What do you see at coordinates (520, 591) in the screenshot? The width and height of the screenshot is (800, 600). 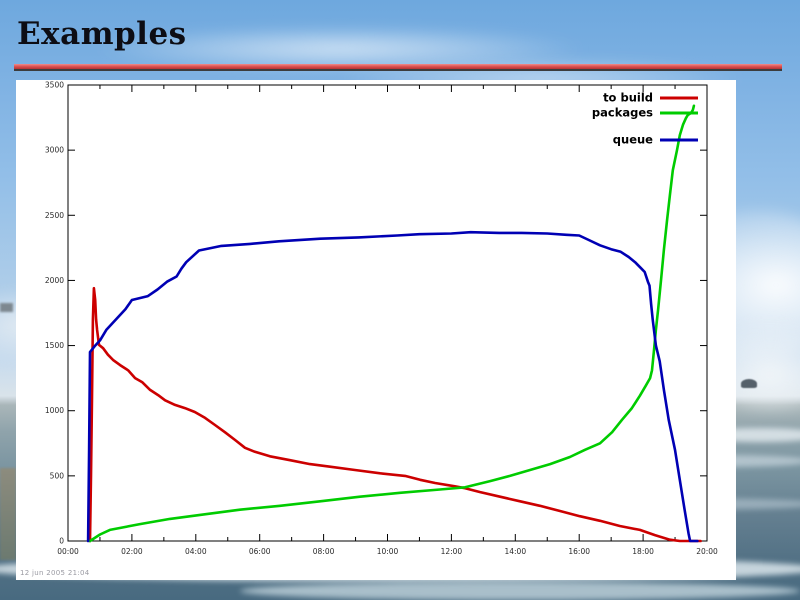 I see `wave-foam` at bounding box center [520, 591].